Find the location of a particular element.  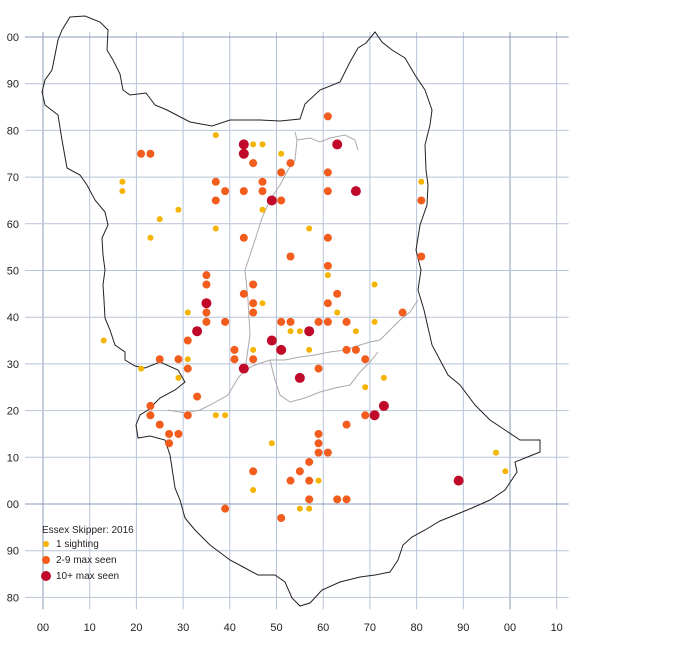

y-tick-label: 40 is located at coordinates (13, 318).